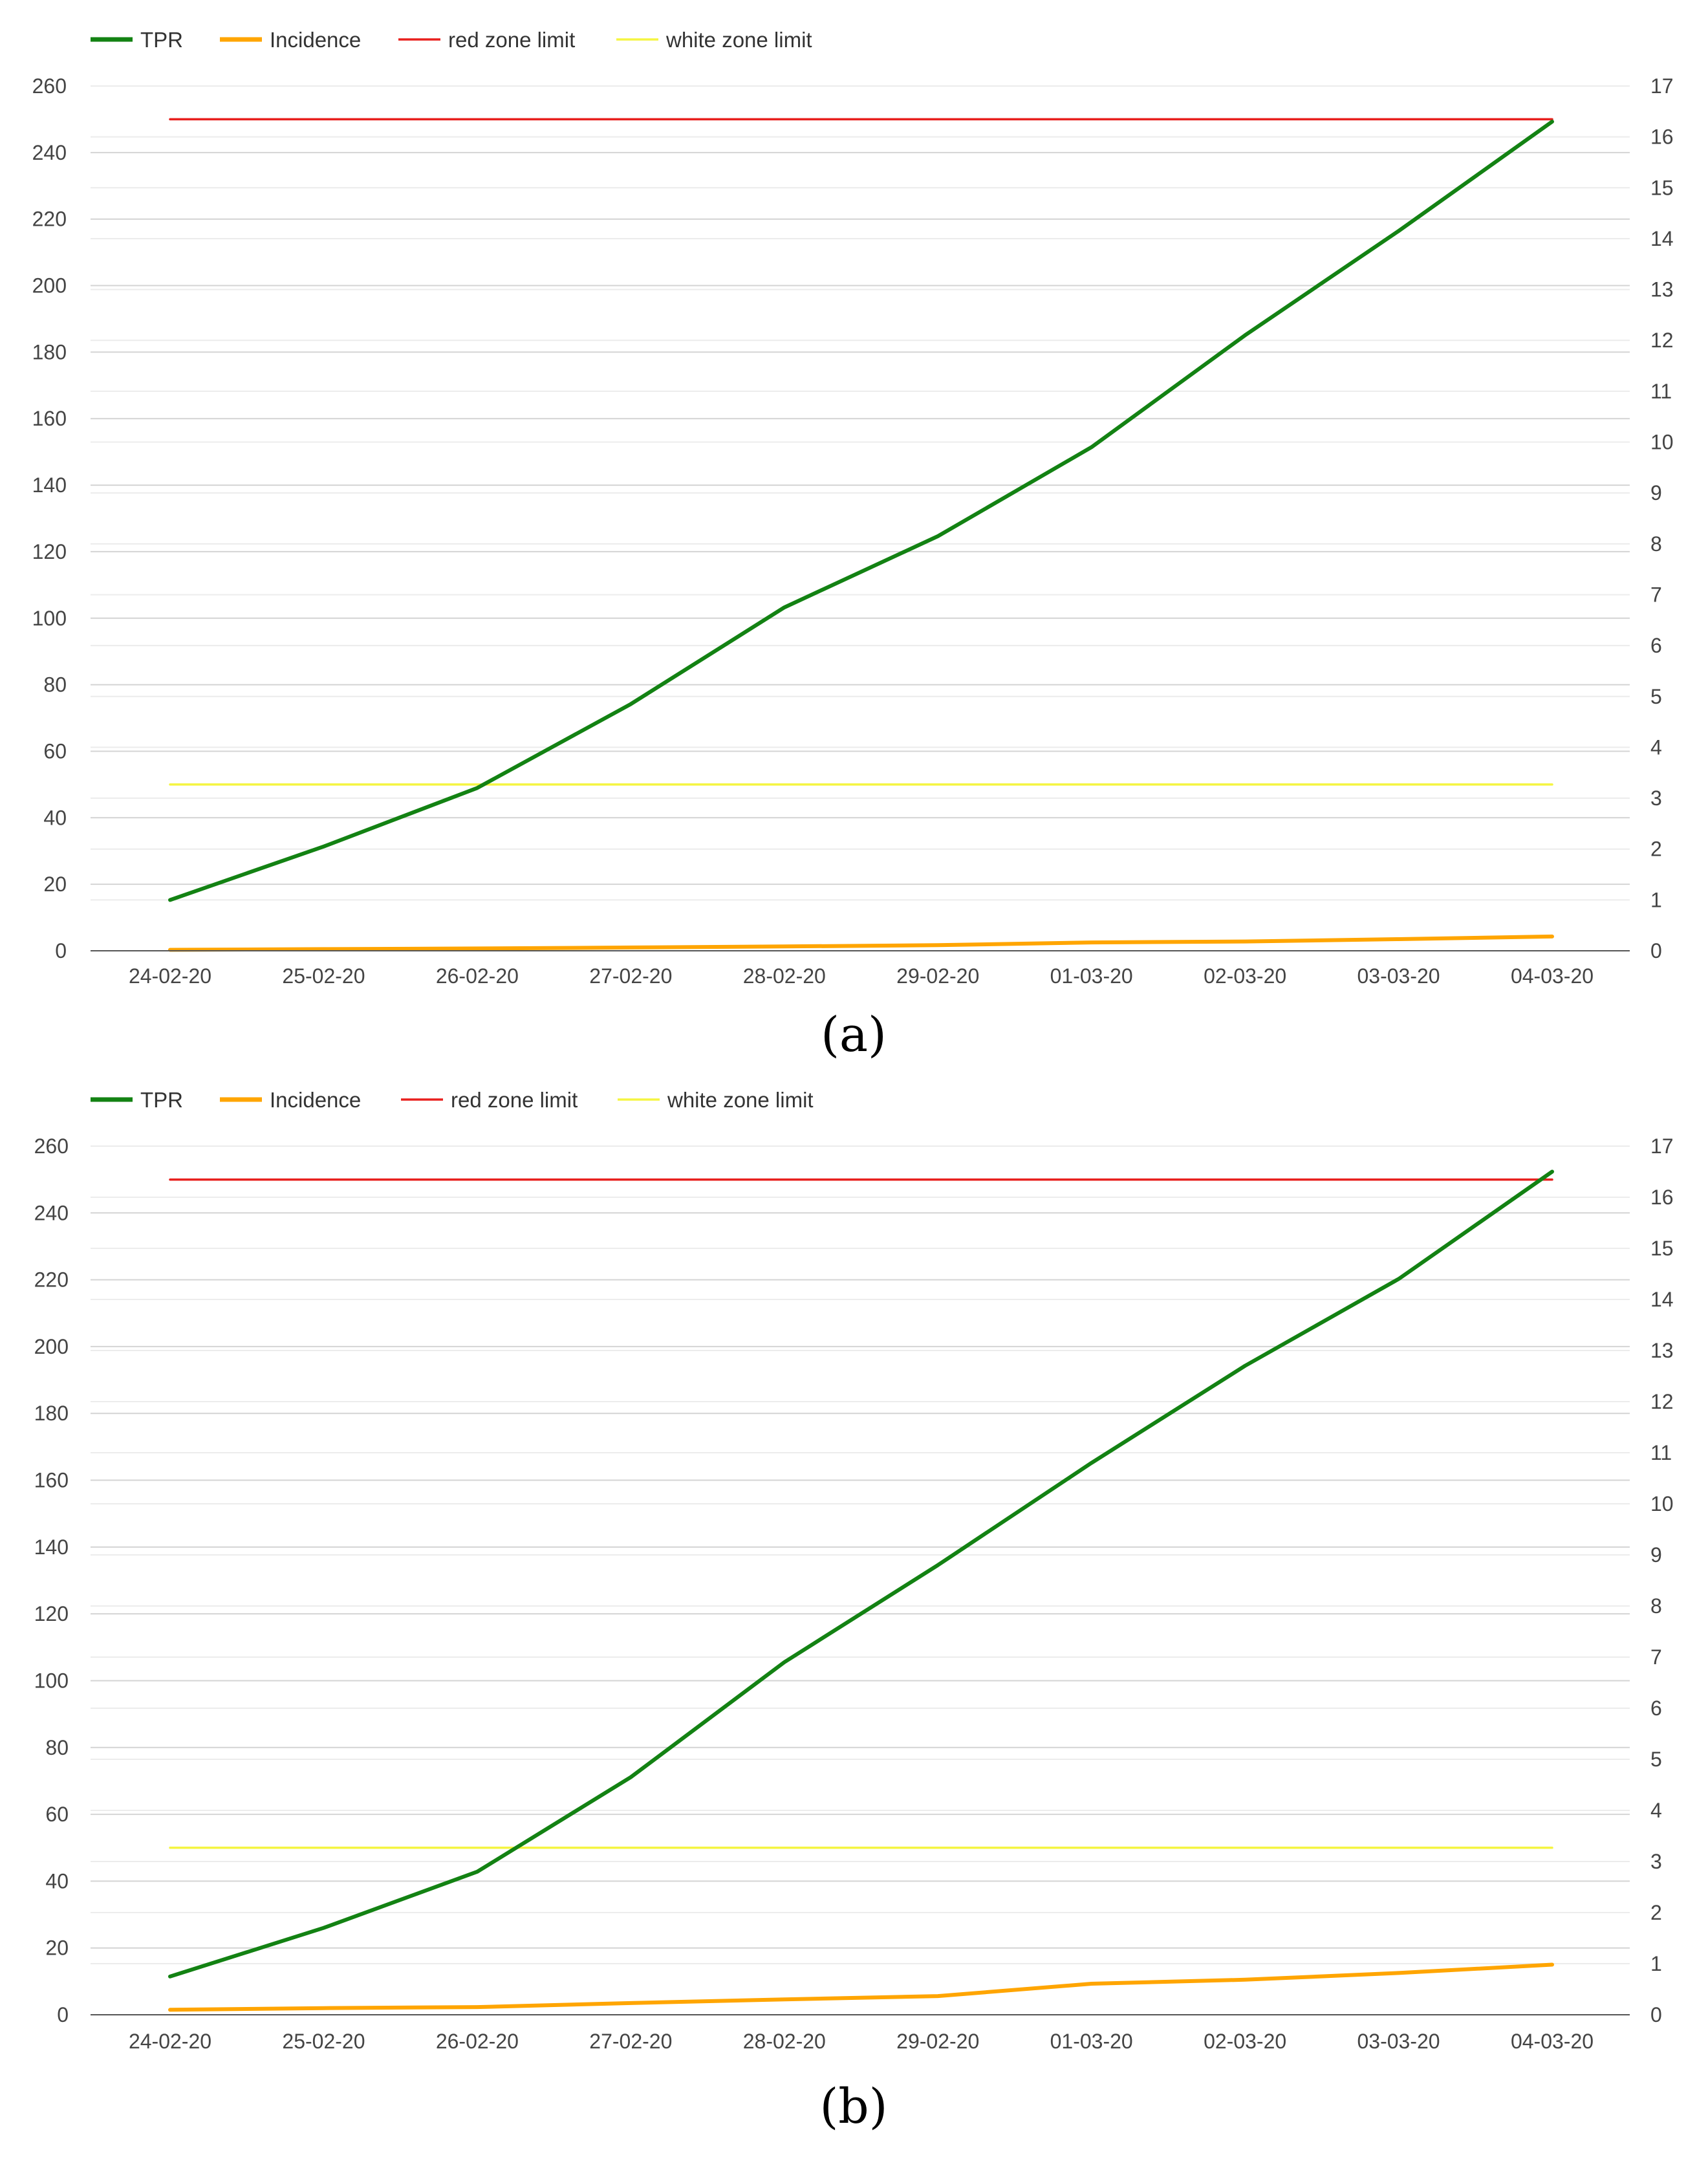 This screenshot has height=2170, width=1708. What do you see at coordinates (52, 1614) in the screenshot?
I see `left-y-tick-label: 120` at bounding box center [52, 1614].